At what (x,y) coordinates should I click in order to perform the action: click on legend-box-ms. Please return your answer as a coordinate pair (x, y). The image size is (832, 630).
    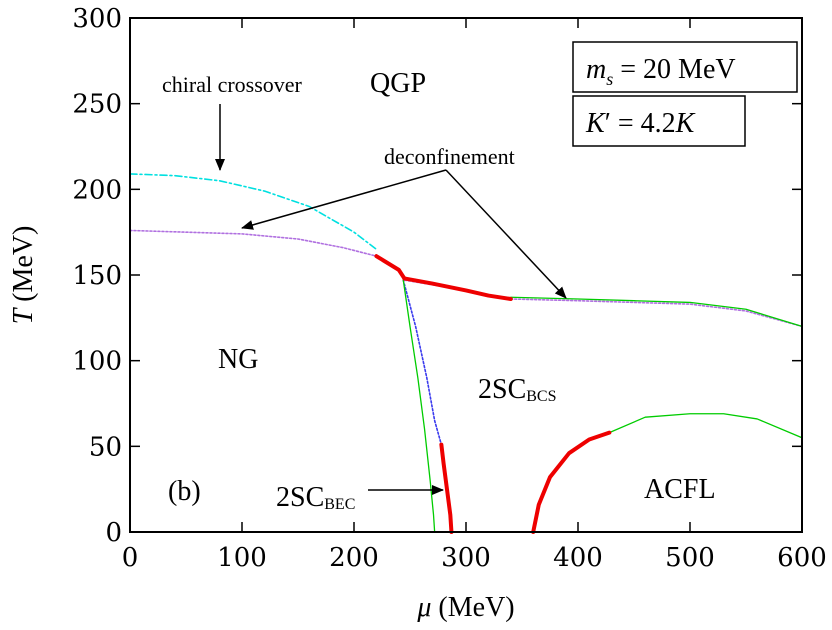
    Looking at the image, I should click on (685, 67).